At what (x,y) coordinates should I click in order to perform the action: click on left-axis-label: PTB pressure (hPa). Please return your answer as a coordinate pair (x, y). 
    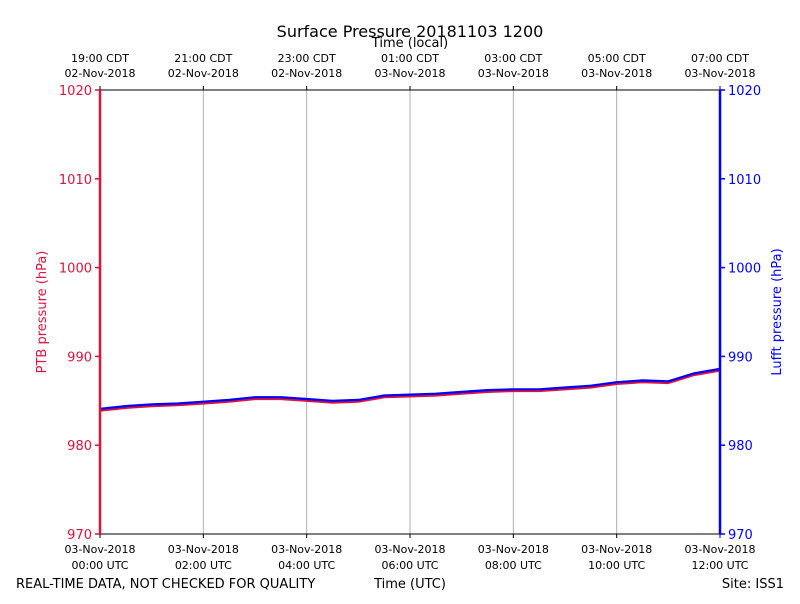
    Looking at the image, I should click on (42, 312).